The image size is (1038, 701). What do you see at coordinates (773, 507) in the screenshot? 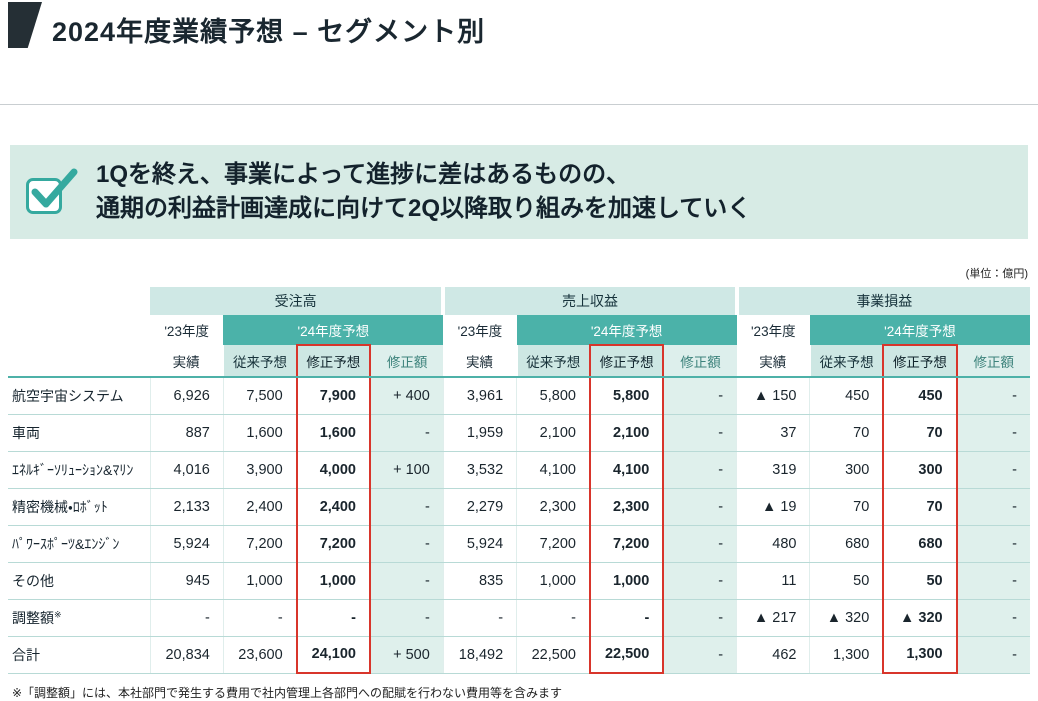
I see `value-cell: ▲ 19` at bounding box center [773, 507].